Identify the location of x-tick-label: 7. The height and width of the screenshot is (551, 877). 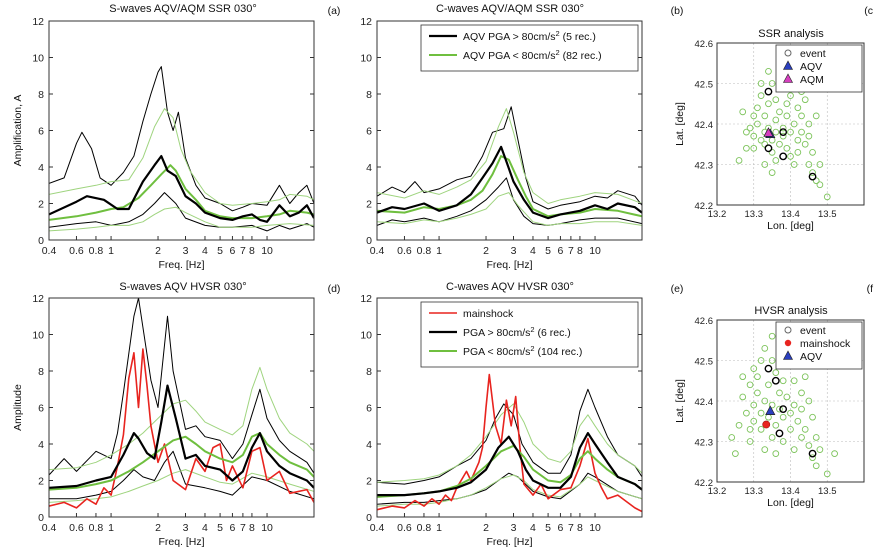
(243, 251).